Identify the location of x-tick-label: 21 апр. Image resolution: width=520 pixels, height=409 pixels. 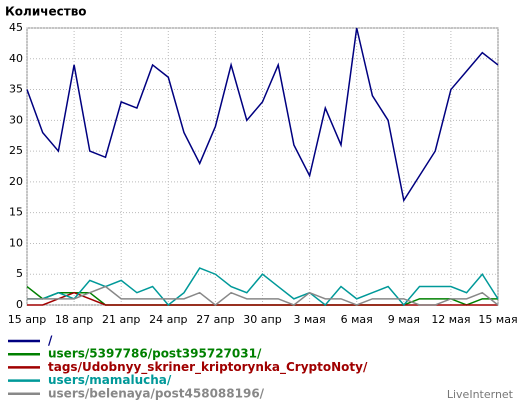
(121, 319).